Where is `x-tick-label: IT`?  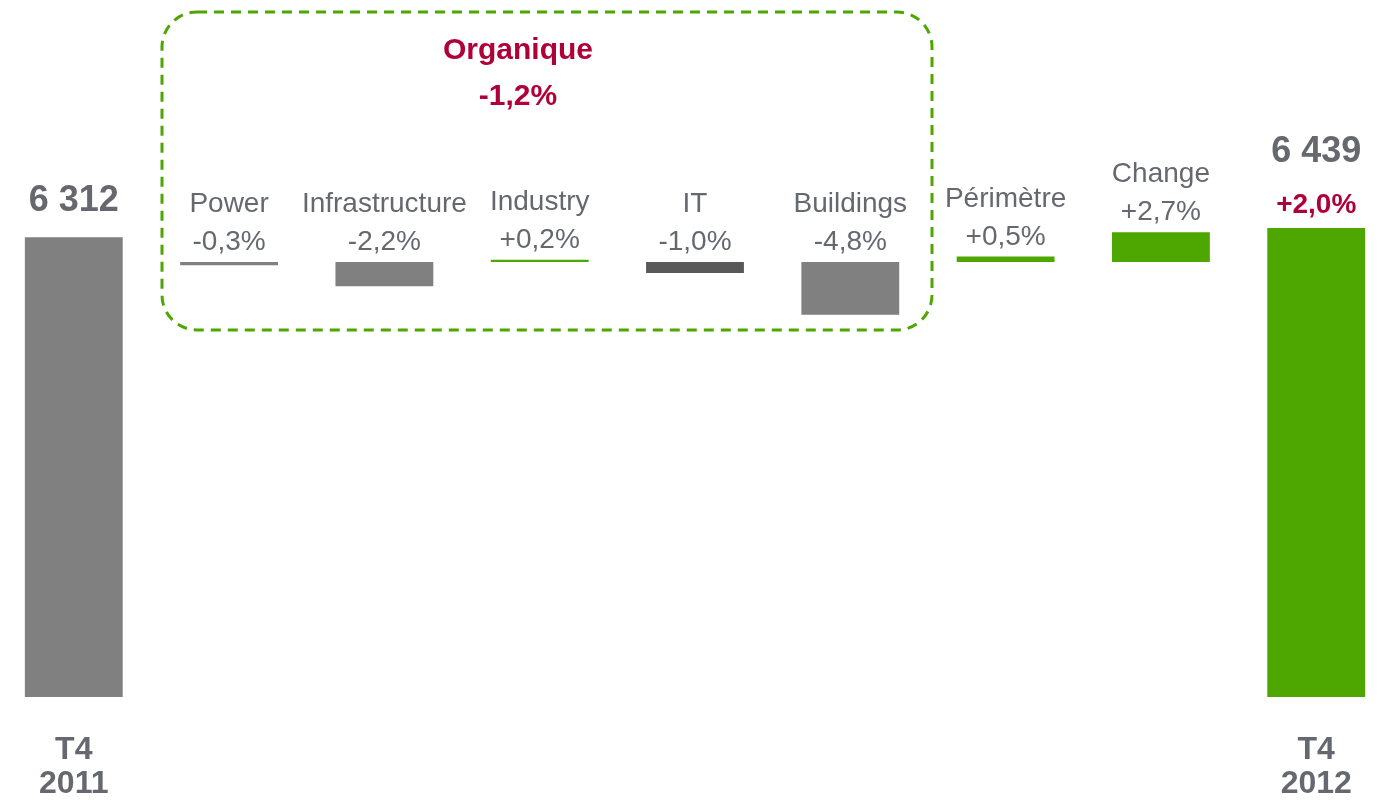 x-tick-label: IT is located at coordinates (695, 202).